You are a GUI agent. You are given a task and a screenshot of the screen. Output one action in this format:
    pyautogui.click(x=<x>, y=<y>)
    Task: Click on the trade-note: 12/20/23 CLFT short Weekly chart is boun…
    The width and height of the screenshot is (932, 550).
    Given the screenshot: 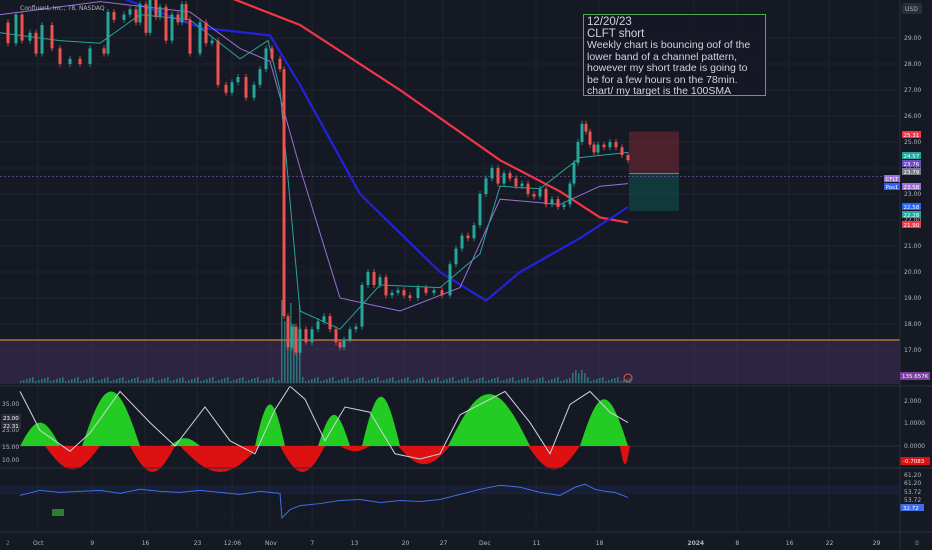 What is the action you would take?
    pyautogui.click(x=674, y=55)
    